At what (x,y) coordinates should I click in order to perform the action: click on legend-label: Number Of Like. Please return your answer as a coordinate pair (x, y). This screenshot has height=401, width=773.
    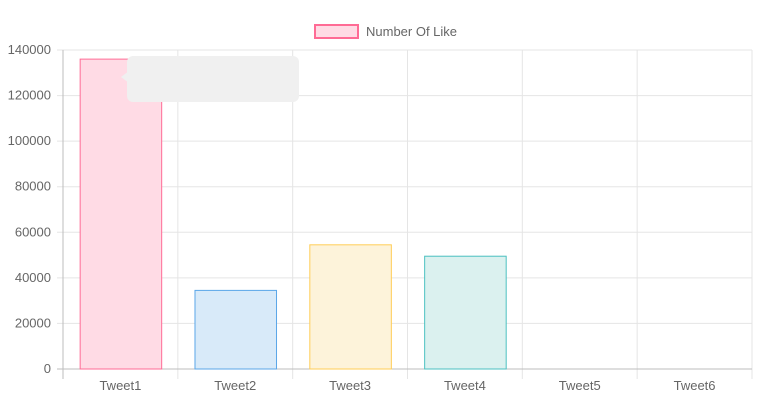
    Looking at the image, I should click on (411, 31).